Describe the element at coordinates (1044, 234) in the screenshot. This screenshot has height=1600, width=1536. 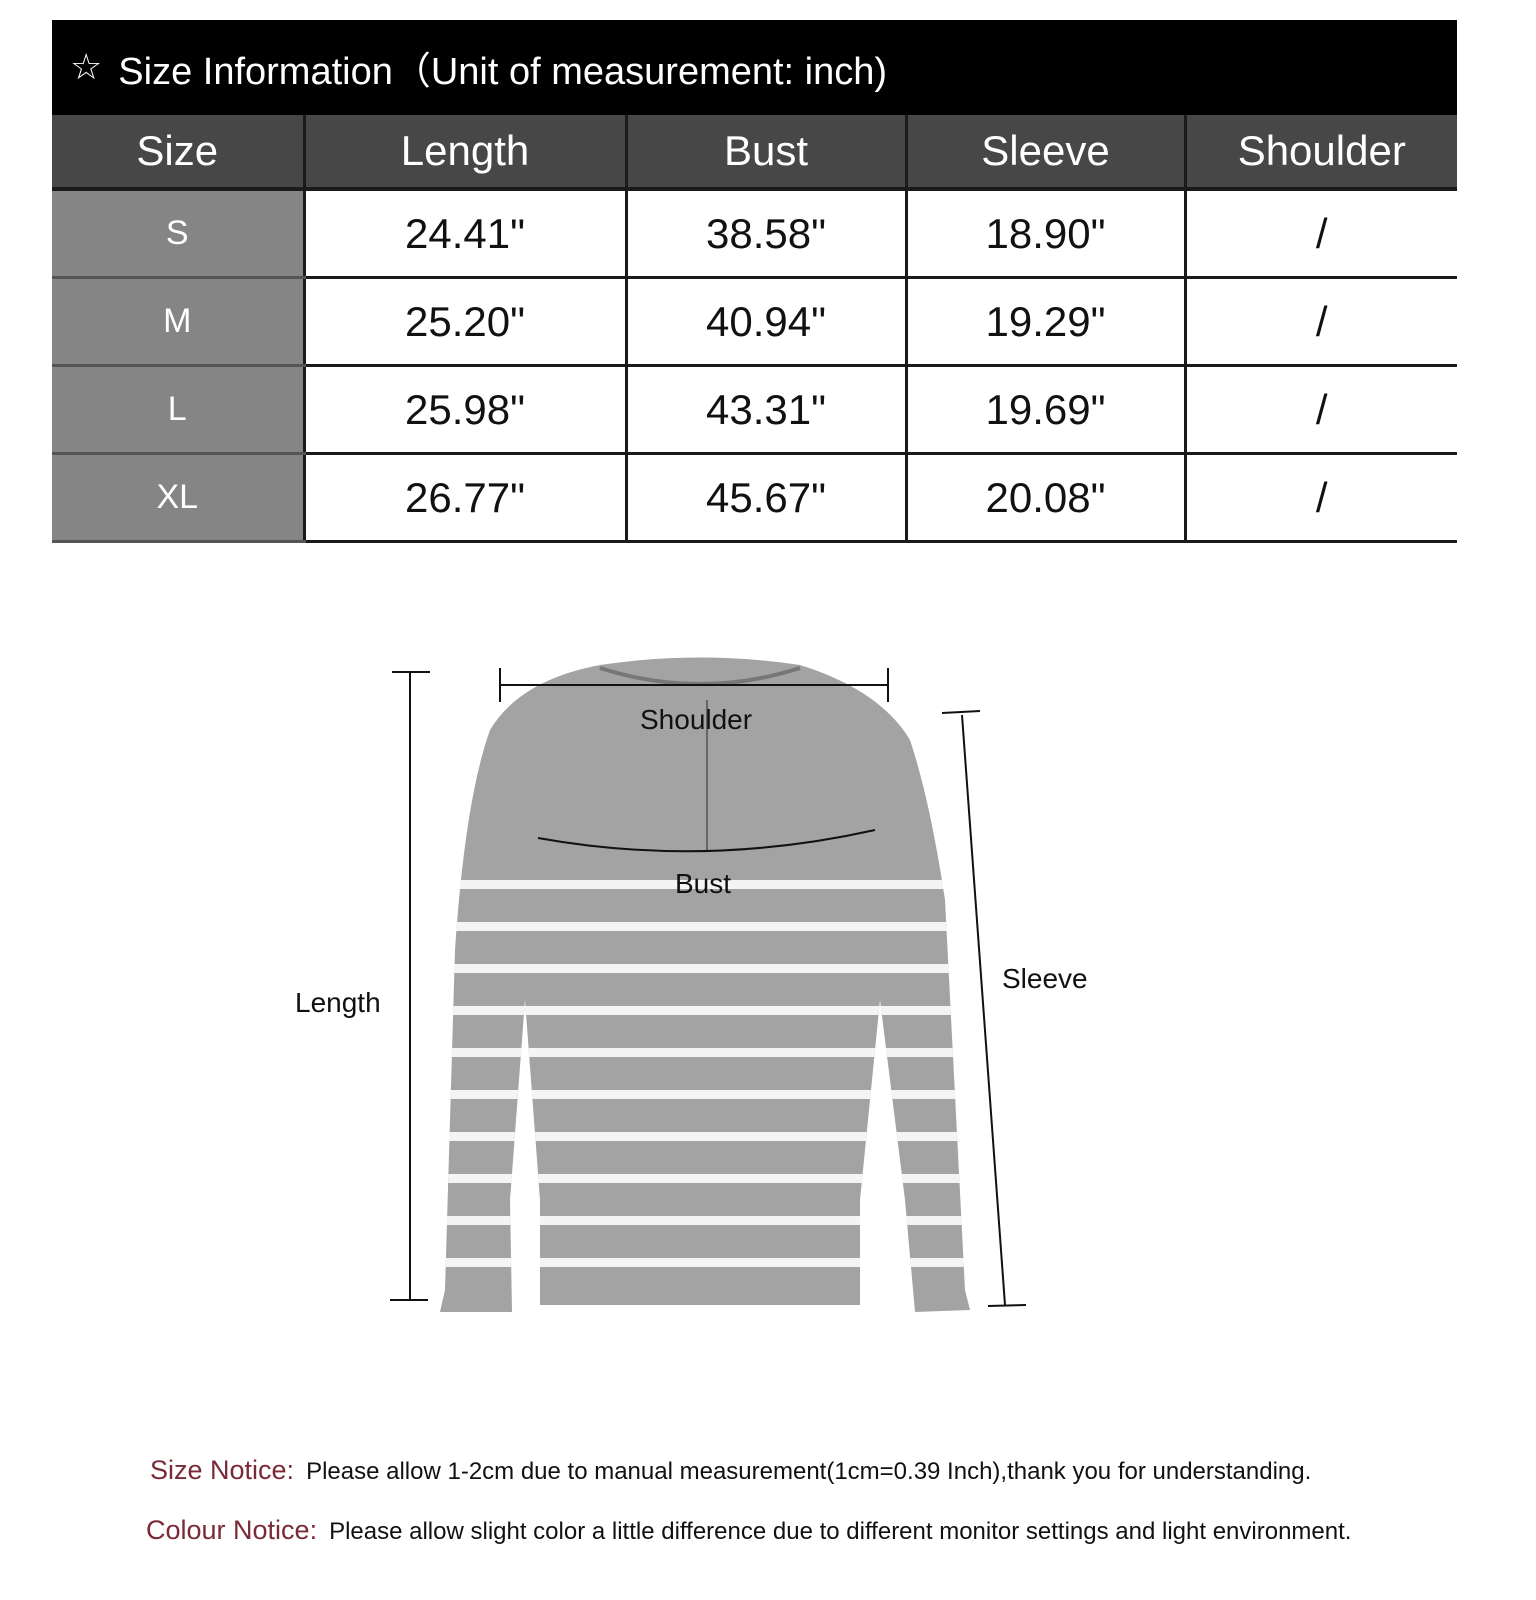
I see `measurement-cell: 18.90"` at that location.